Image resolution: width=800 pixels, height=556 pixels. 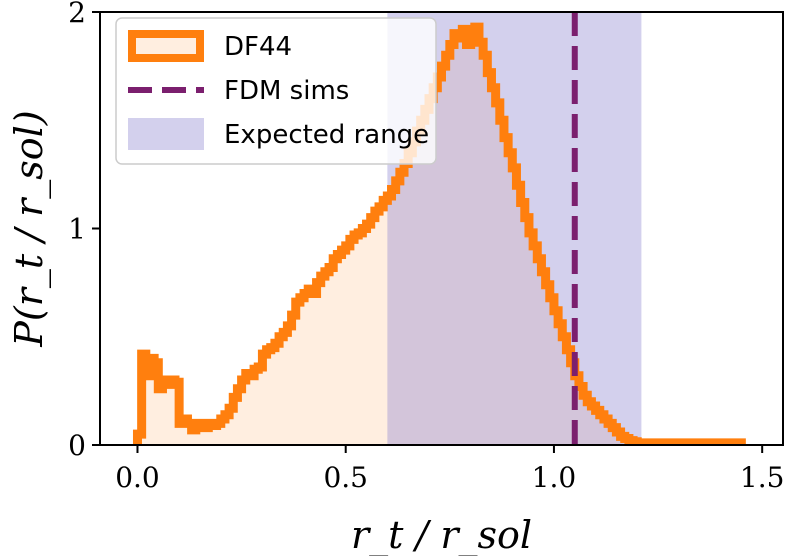 I want to click on x-tick-label: 1.5, so click(x=762, y=477).